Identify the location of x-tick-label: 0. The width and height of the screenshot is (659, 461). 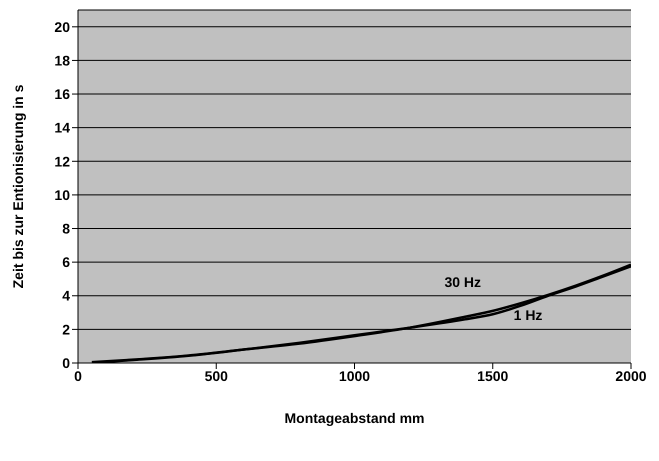
(78, 376).